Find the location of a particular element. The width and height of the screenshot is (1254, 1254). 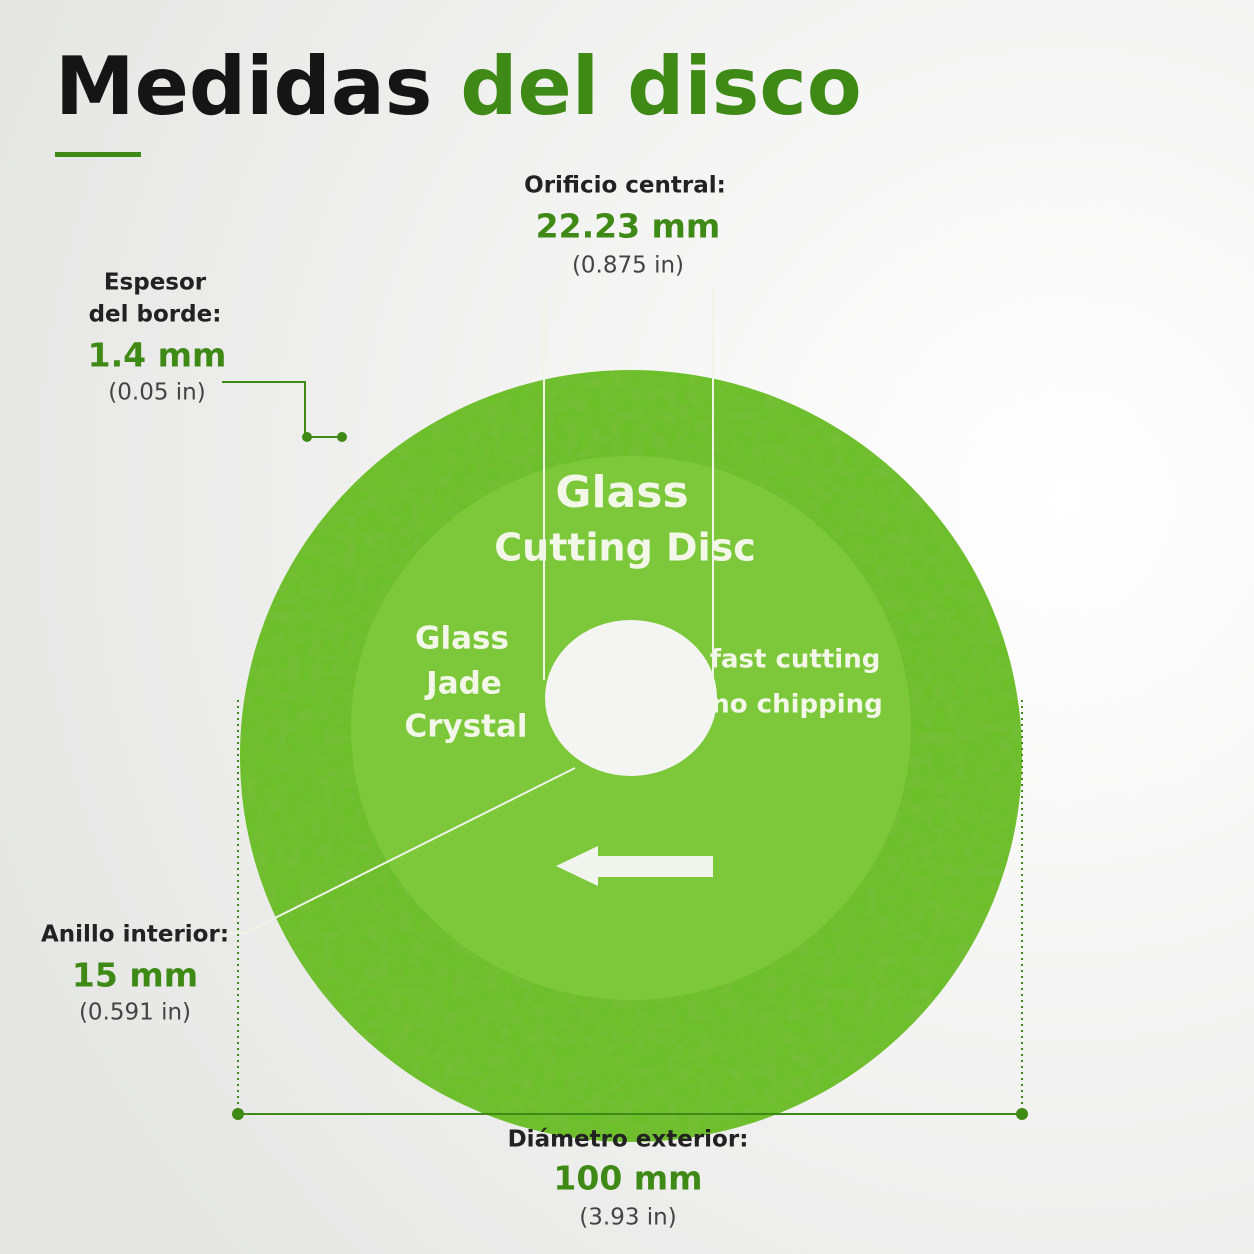

thickness-line is located at coordinates (282, 409).